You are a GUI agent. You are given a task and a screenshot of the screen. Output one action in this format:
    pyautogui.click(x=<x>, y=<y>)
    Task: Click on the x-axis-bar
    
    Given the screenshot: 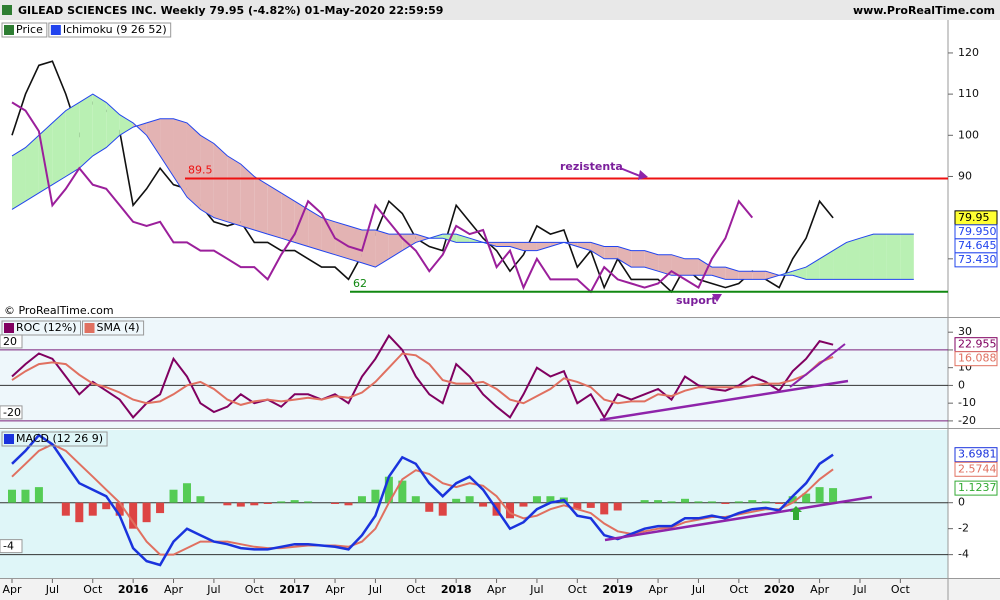 What is the action you would take?
    pyautogui.click(x=500, y=589)
    